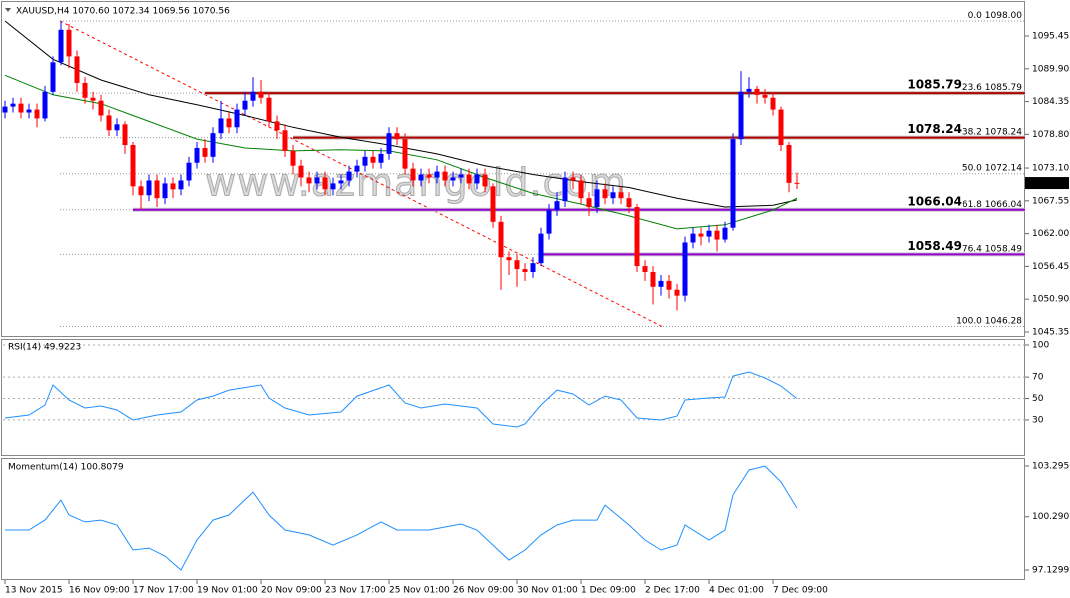 The height and width of the screenshot is (598, 1070). What do you see at coordinates (1003, 168) in the screenshot?
I see `fib-price: 1072.14` at bounding box center [1003, 168].